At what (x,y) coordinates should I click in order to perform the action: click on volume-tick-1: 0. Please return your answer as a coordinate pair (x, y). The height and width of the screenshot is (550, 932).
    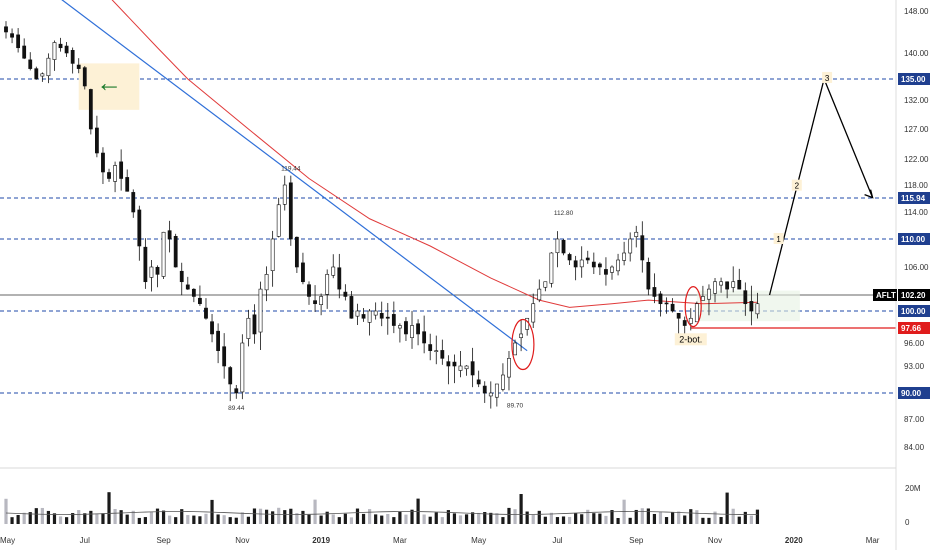
    Looking at the image, I should click on (907, 522).